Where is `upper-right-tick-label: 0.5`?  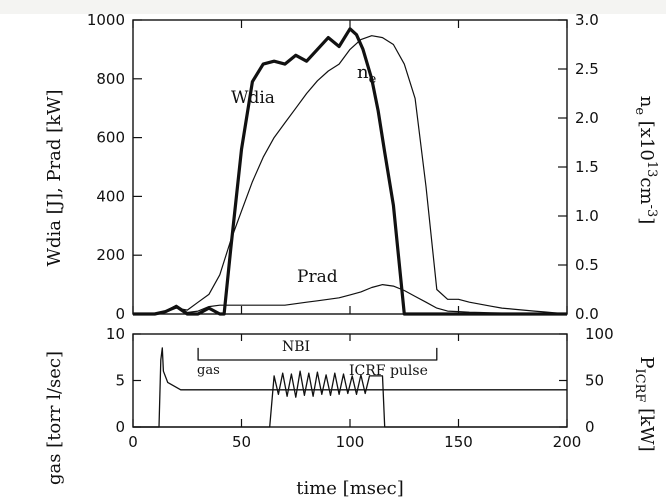 upper-right-tick-label: 0.5 is located at coordinates (587, 265).